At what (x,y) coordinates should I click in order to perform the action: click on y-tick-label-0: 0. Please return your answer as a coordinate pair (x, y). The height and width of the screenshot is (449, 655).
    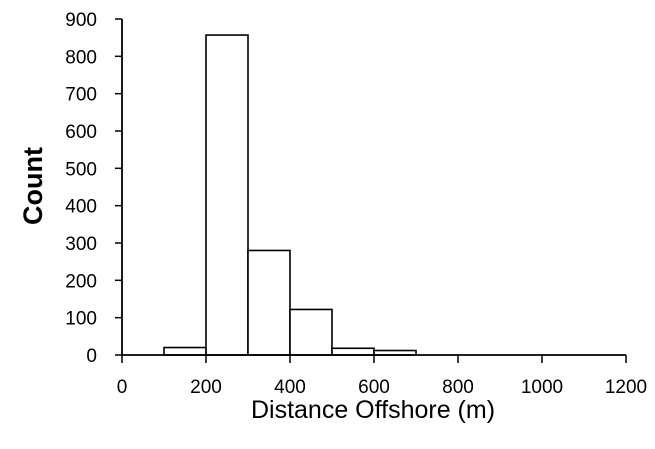
    Looking at the image, I should click on (91, 356).